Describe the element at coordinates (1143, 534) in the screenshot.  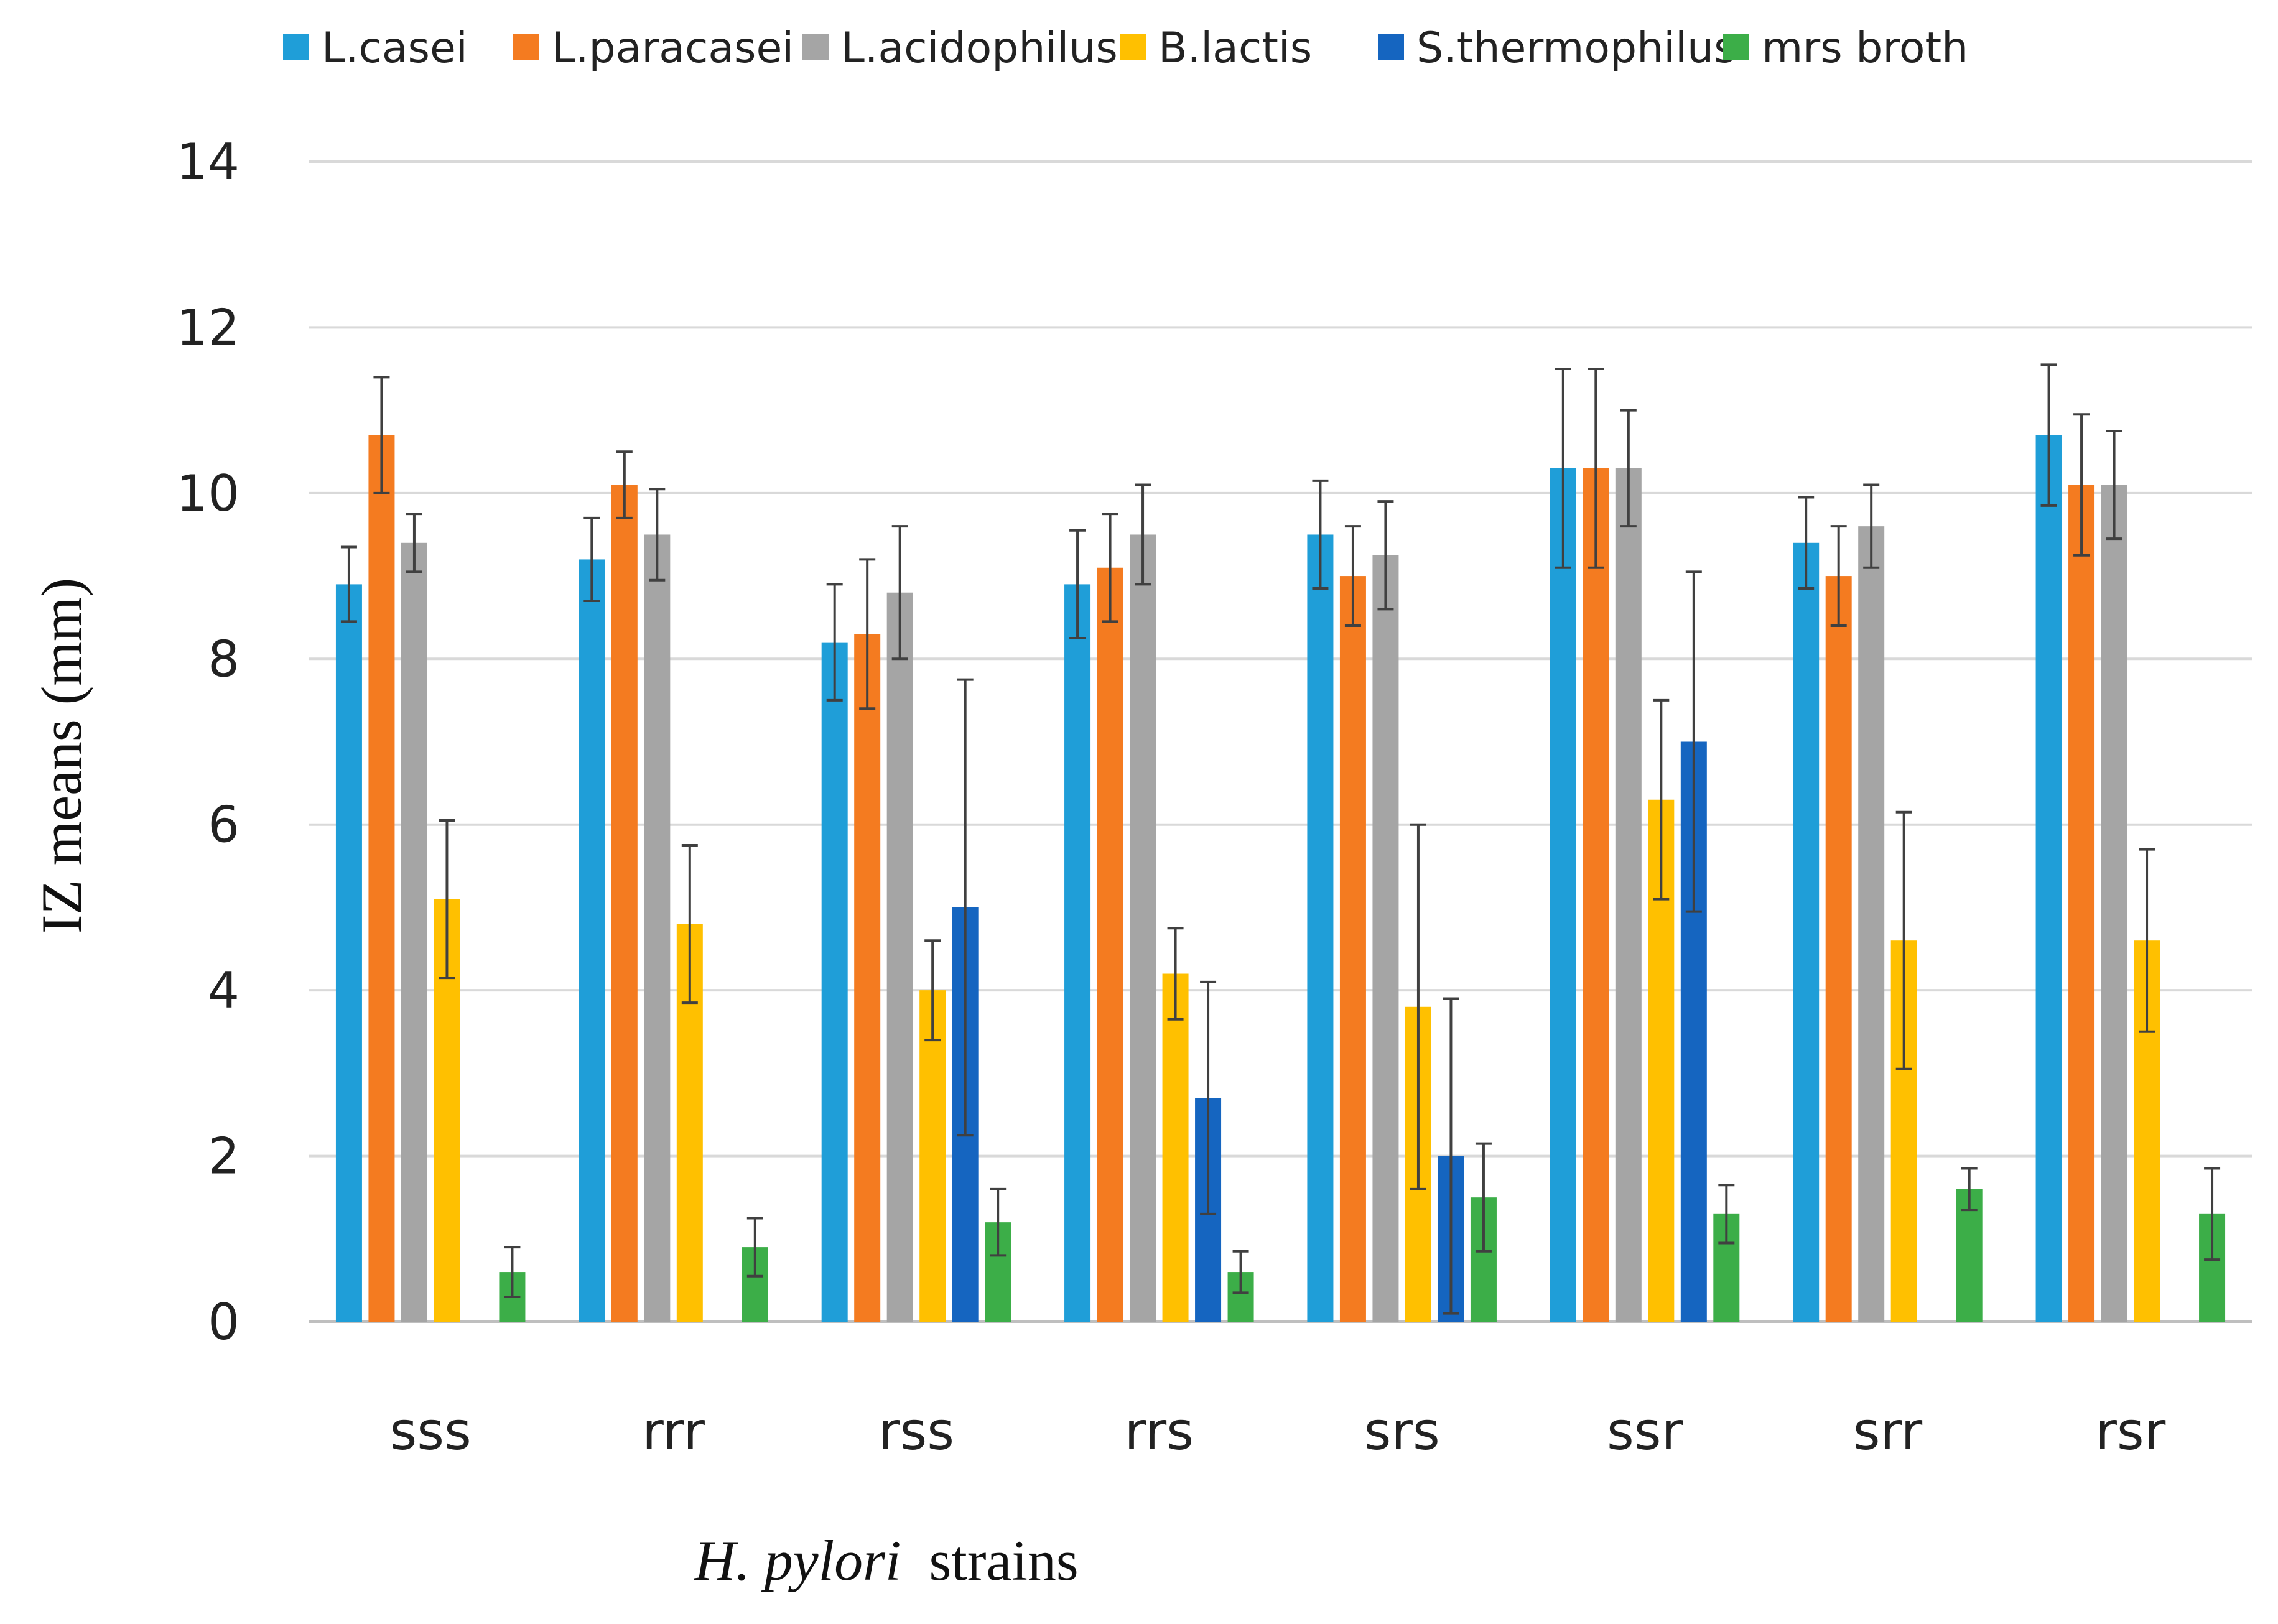
I see `error-bar-rrs-l-acidophilus` at that location.